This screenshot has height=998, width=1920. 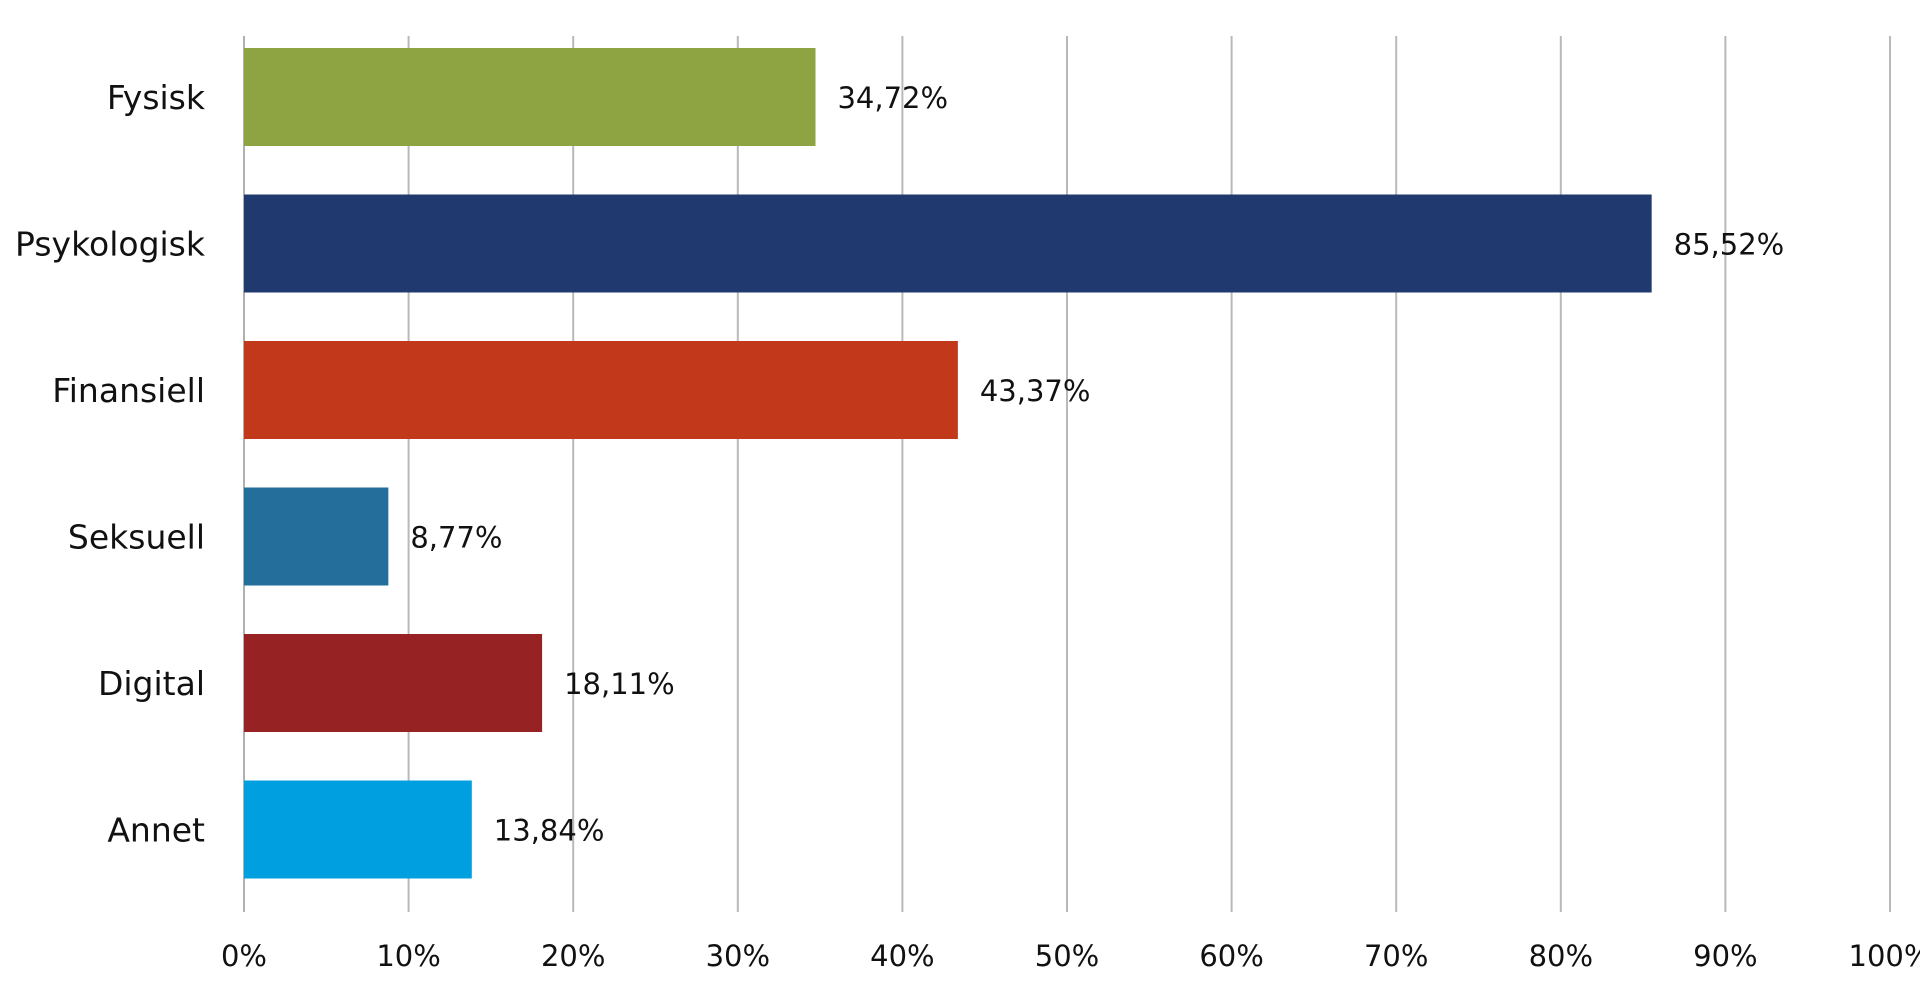 What do you see at coordinates (549, 831) in the screenshot?
I see `value-label: 13,84%` at bounding box center [549, 831].